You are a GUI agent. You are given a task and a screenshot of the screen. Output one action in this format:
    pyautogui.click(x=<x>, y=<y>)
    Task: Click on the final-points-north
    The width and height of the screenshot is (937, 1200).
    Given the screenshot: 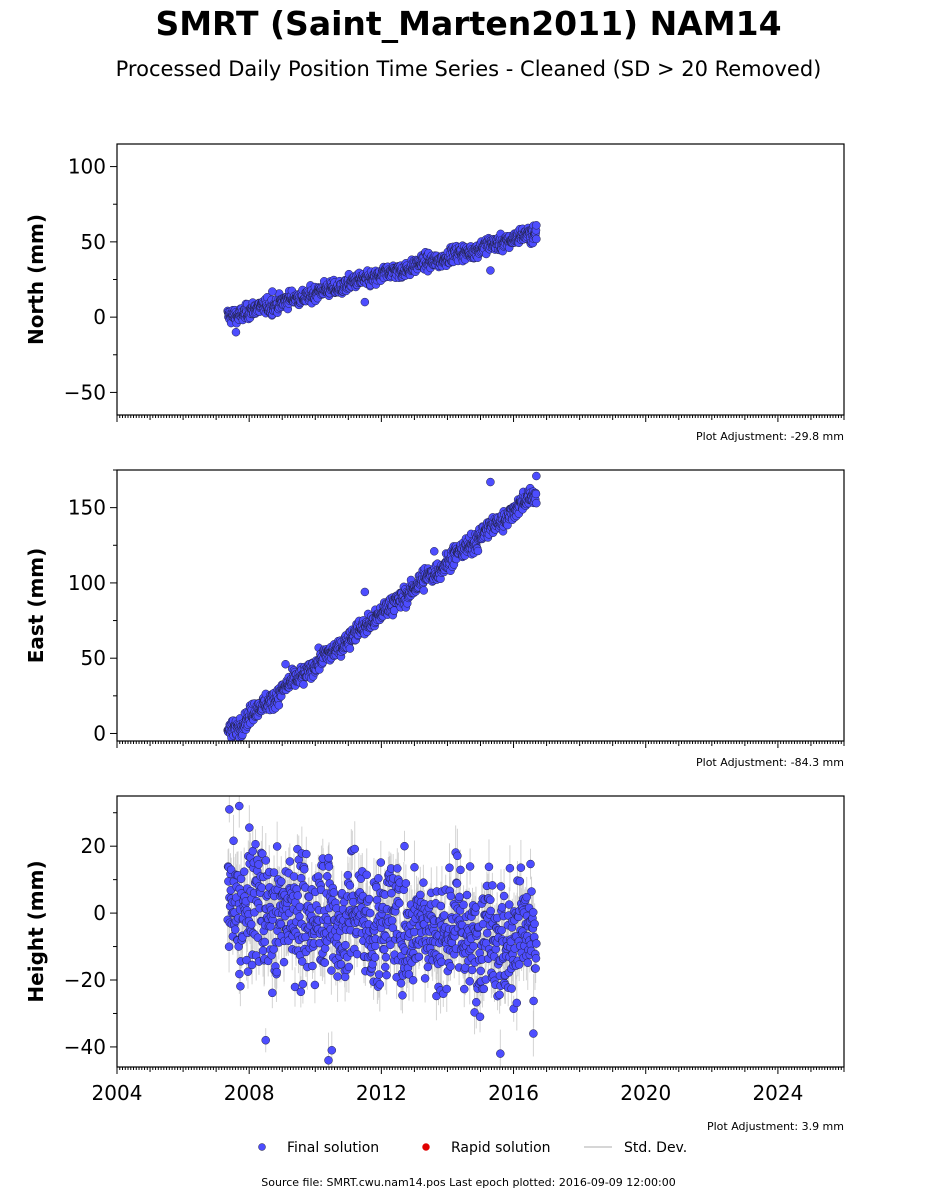 What is the action you would take?
    pyautogui.click(x=382, y=279)
    